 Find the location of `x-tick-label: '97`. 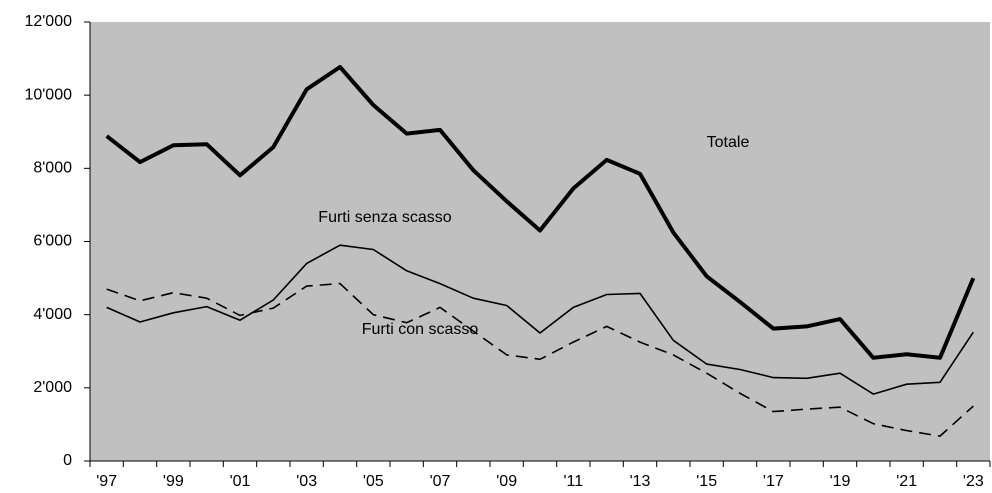

x-tick-label: '97 is located at coordinates (106, 481).